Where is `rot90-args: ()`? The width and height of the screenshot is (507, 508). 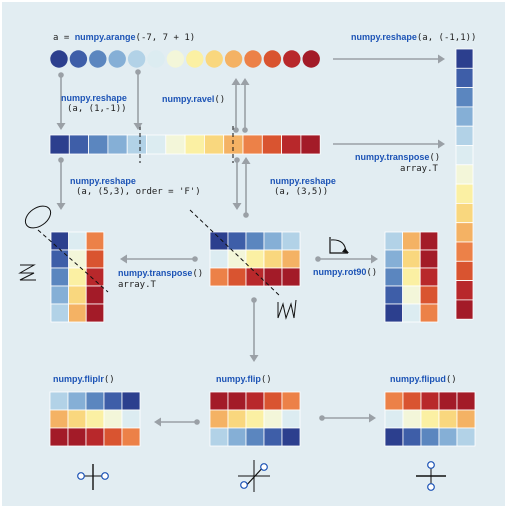
rot90-args: () is located at coordinates (372, 273).